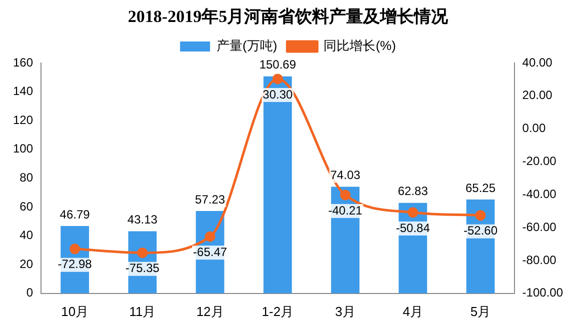 The height and width of the screenshot is (327, 576). I want to click on data-label: -50.84, so click(413, 227).